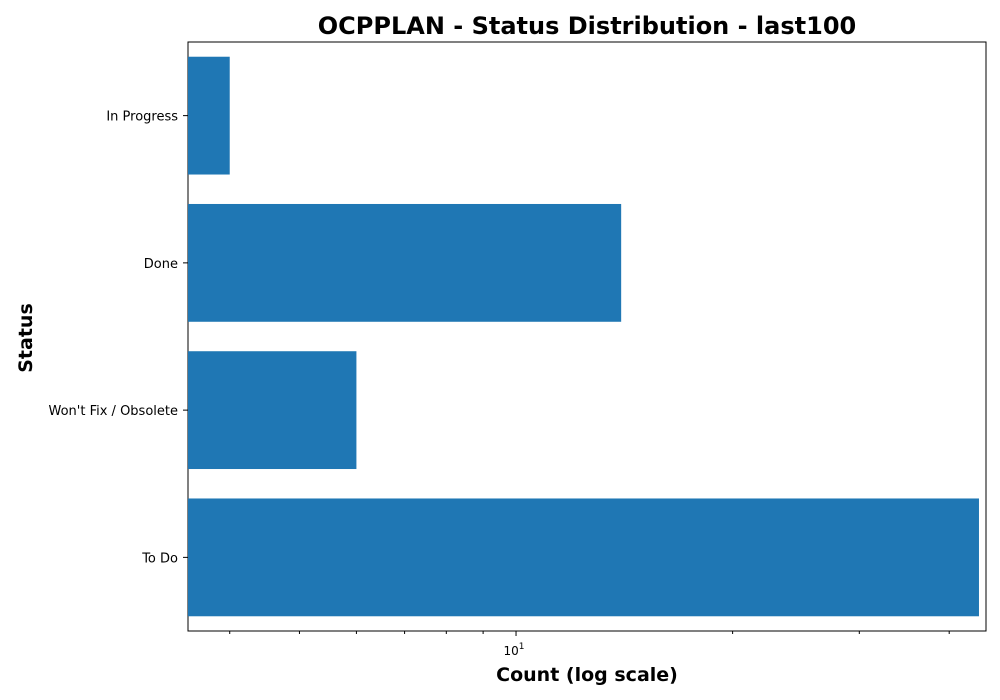 This screenshot has height=700, width=1000. What do you see at coordinates (587, 26) in the screenshot?
I see `chart-title: OCPPLAN - Status Distribution - last100` at bounding box center [587, 26].